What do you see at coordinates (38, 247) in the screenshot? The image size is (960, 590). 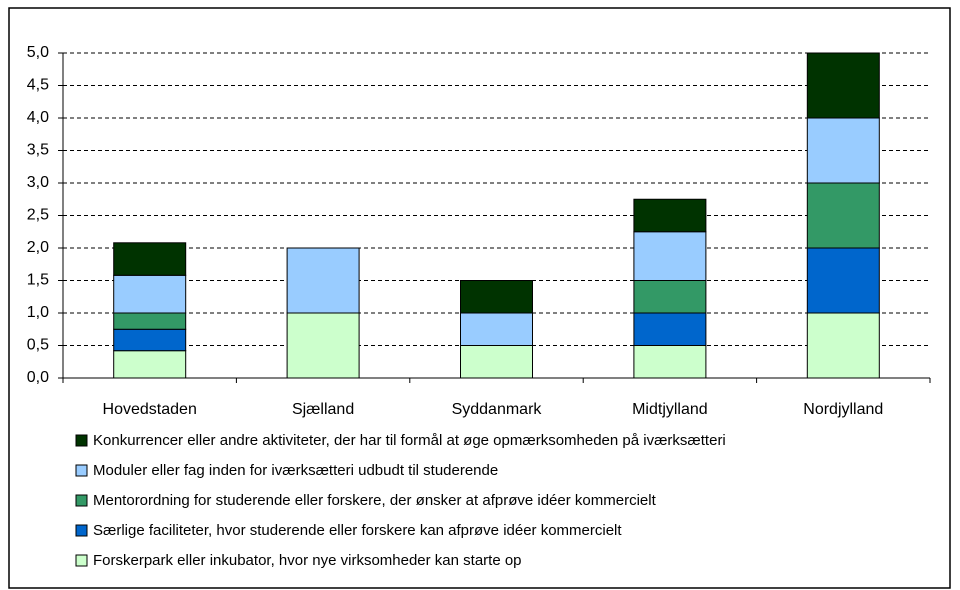 I see `y-tick-label: 2,0` at bounding box center [38, 247].